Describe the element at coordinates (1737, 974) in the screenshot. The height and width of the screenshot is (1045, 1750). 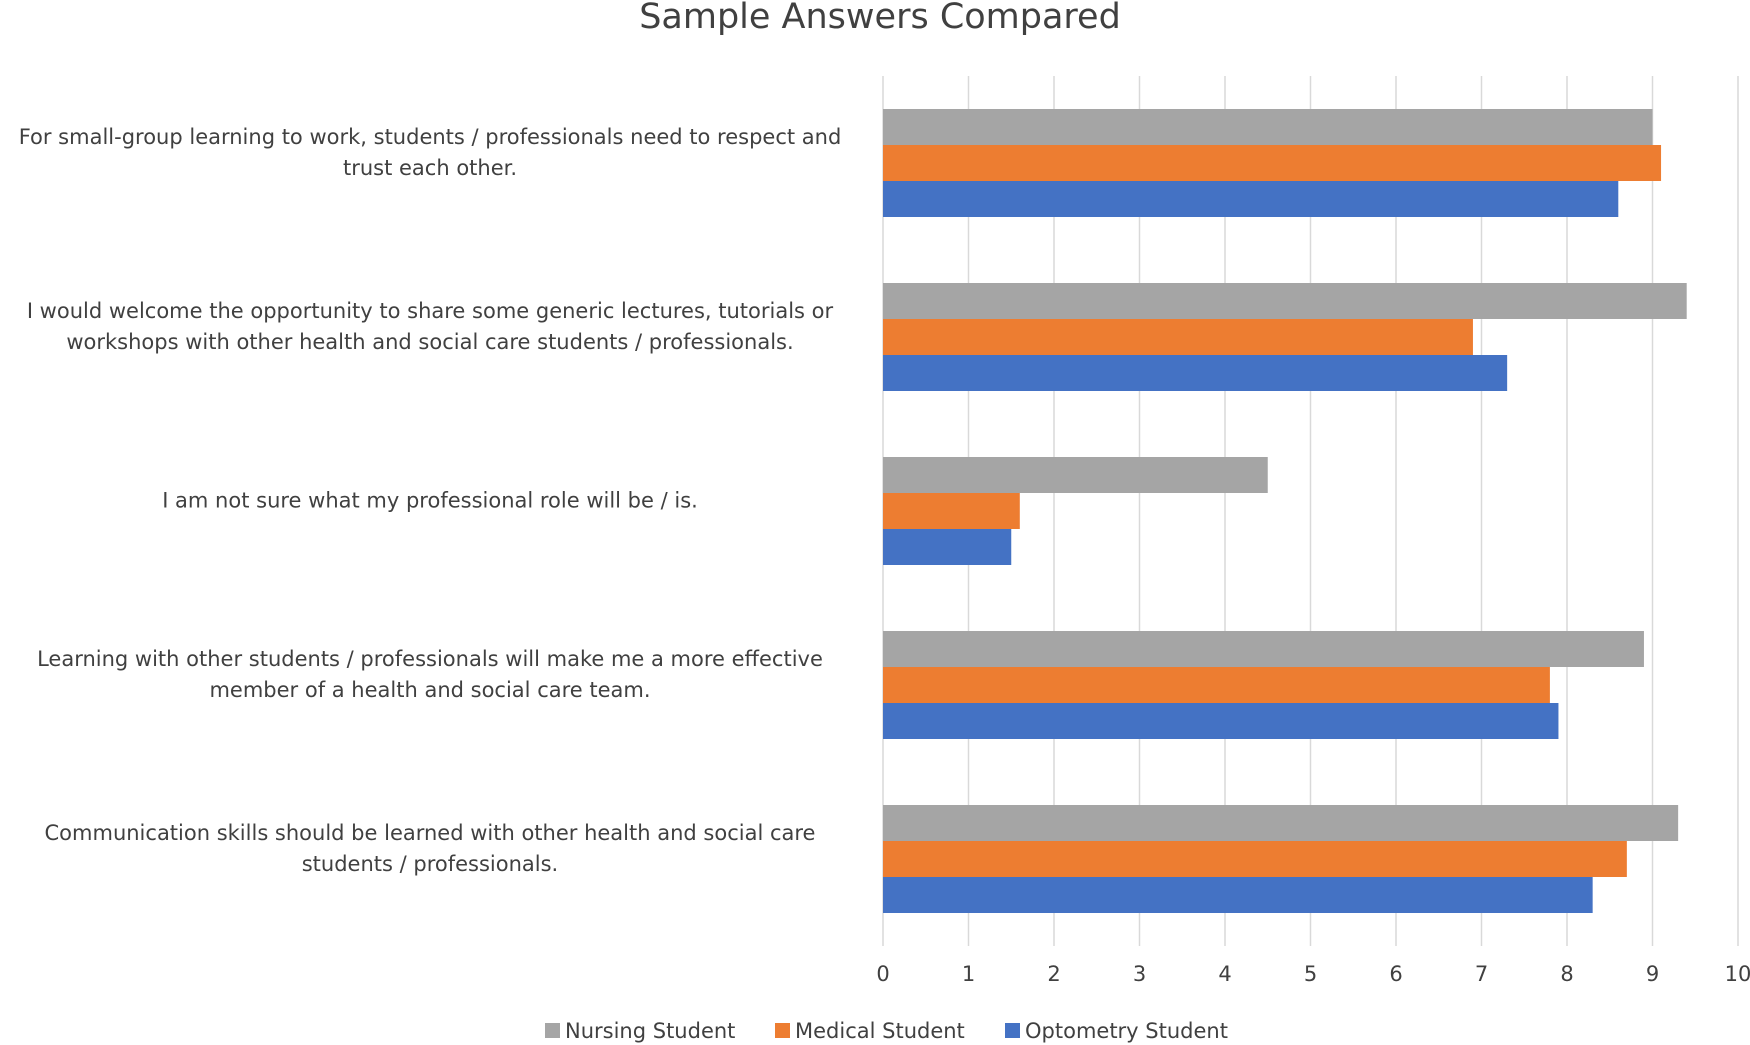
I see `x-tick-label: 10` at that location.